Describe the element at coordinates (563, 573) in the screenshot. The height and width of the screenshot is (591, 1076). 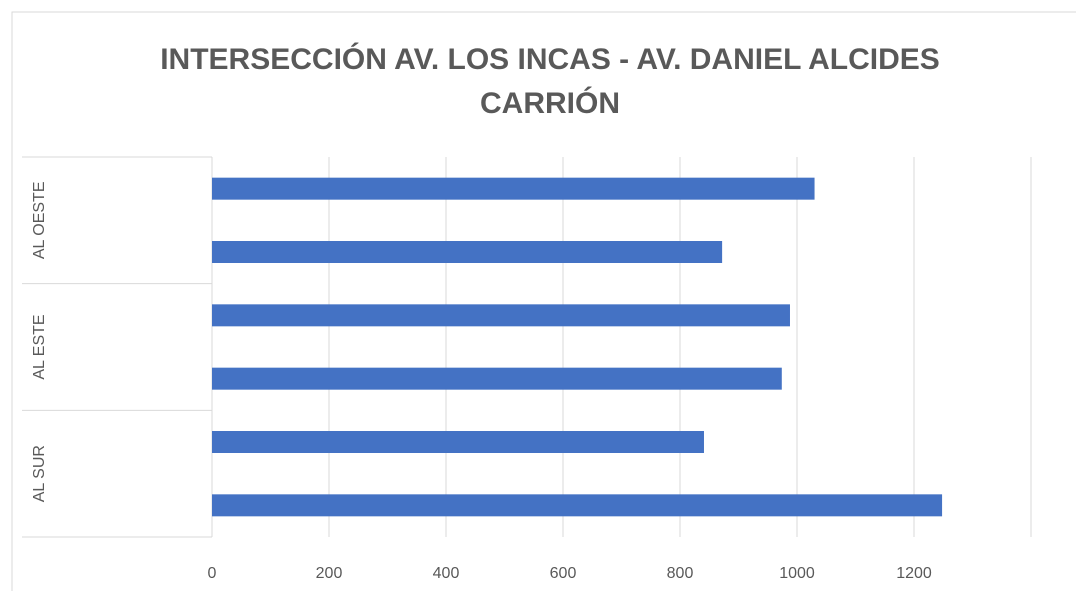
I see `x-tick-label: 600` at that location.